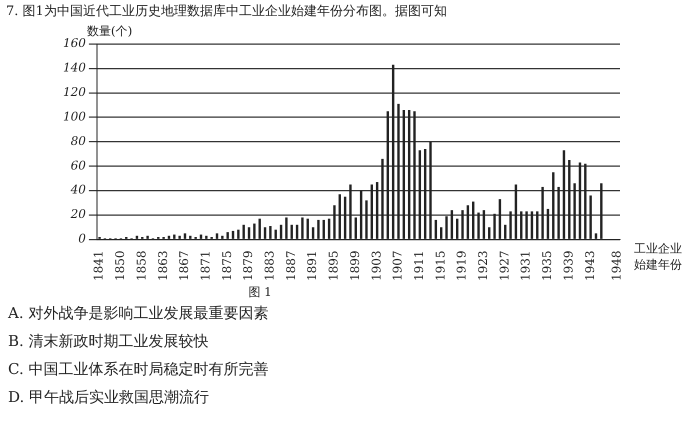 This screenshot has width=700, height=422. Describe the element at coordinates (483, 266) in the screenshot. I see `x-tick-label: 1923` at that location.